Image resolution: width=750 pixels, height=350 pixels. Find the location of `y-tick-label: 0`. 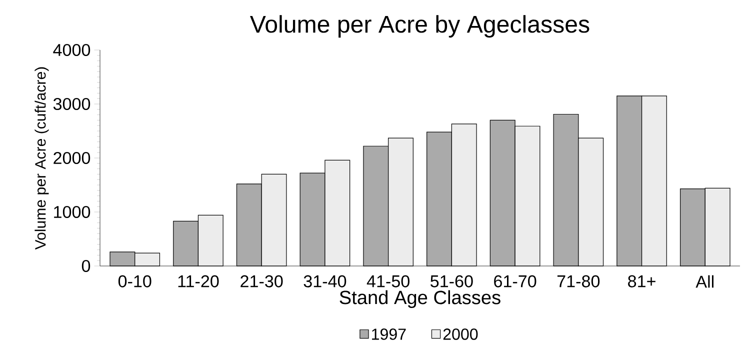

y-tick-label: 0 is located at coordinates (86, 266).